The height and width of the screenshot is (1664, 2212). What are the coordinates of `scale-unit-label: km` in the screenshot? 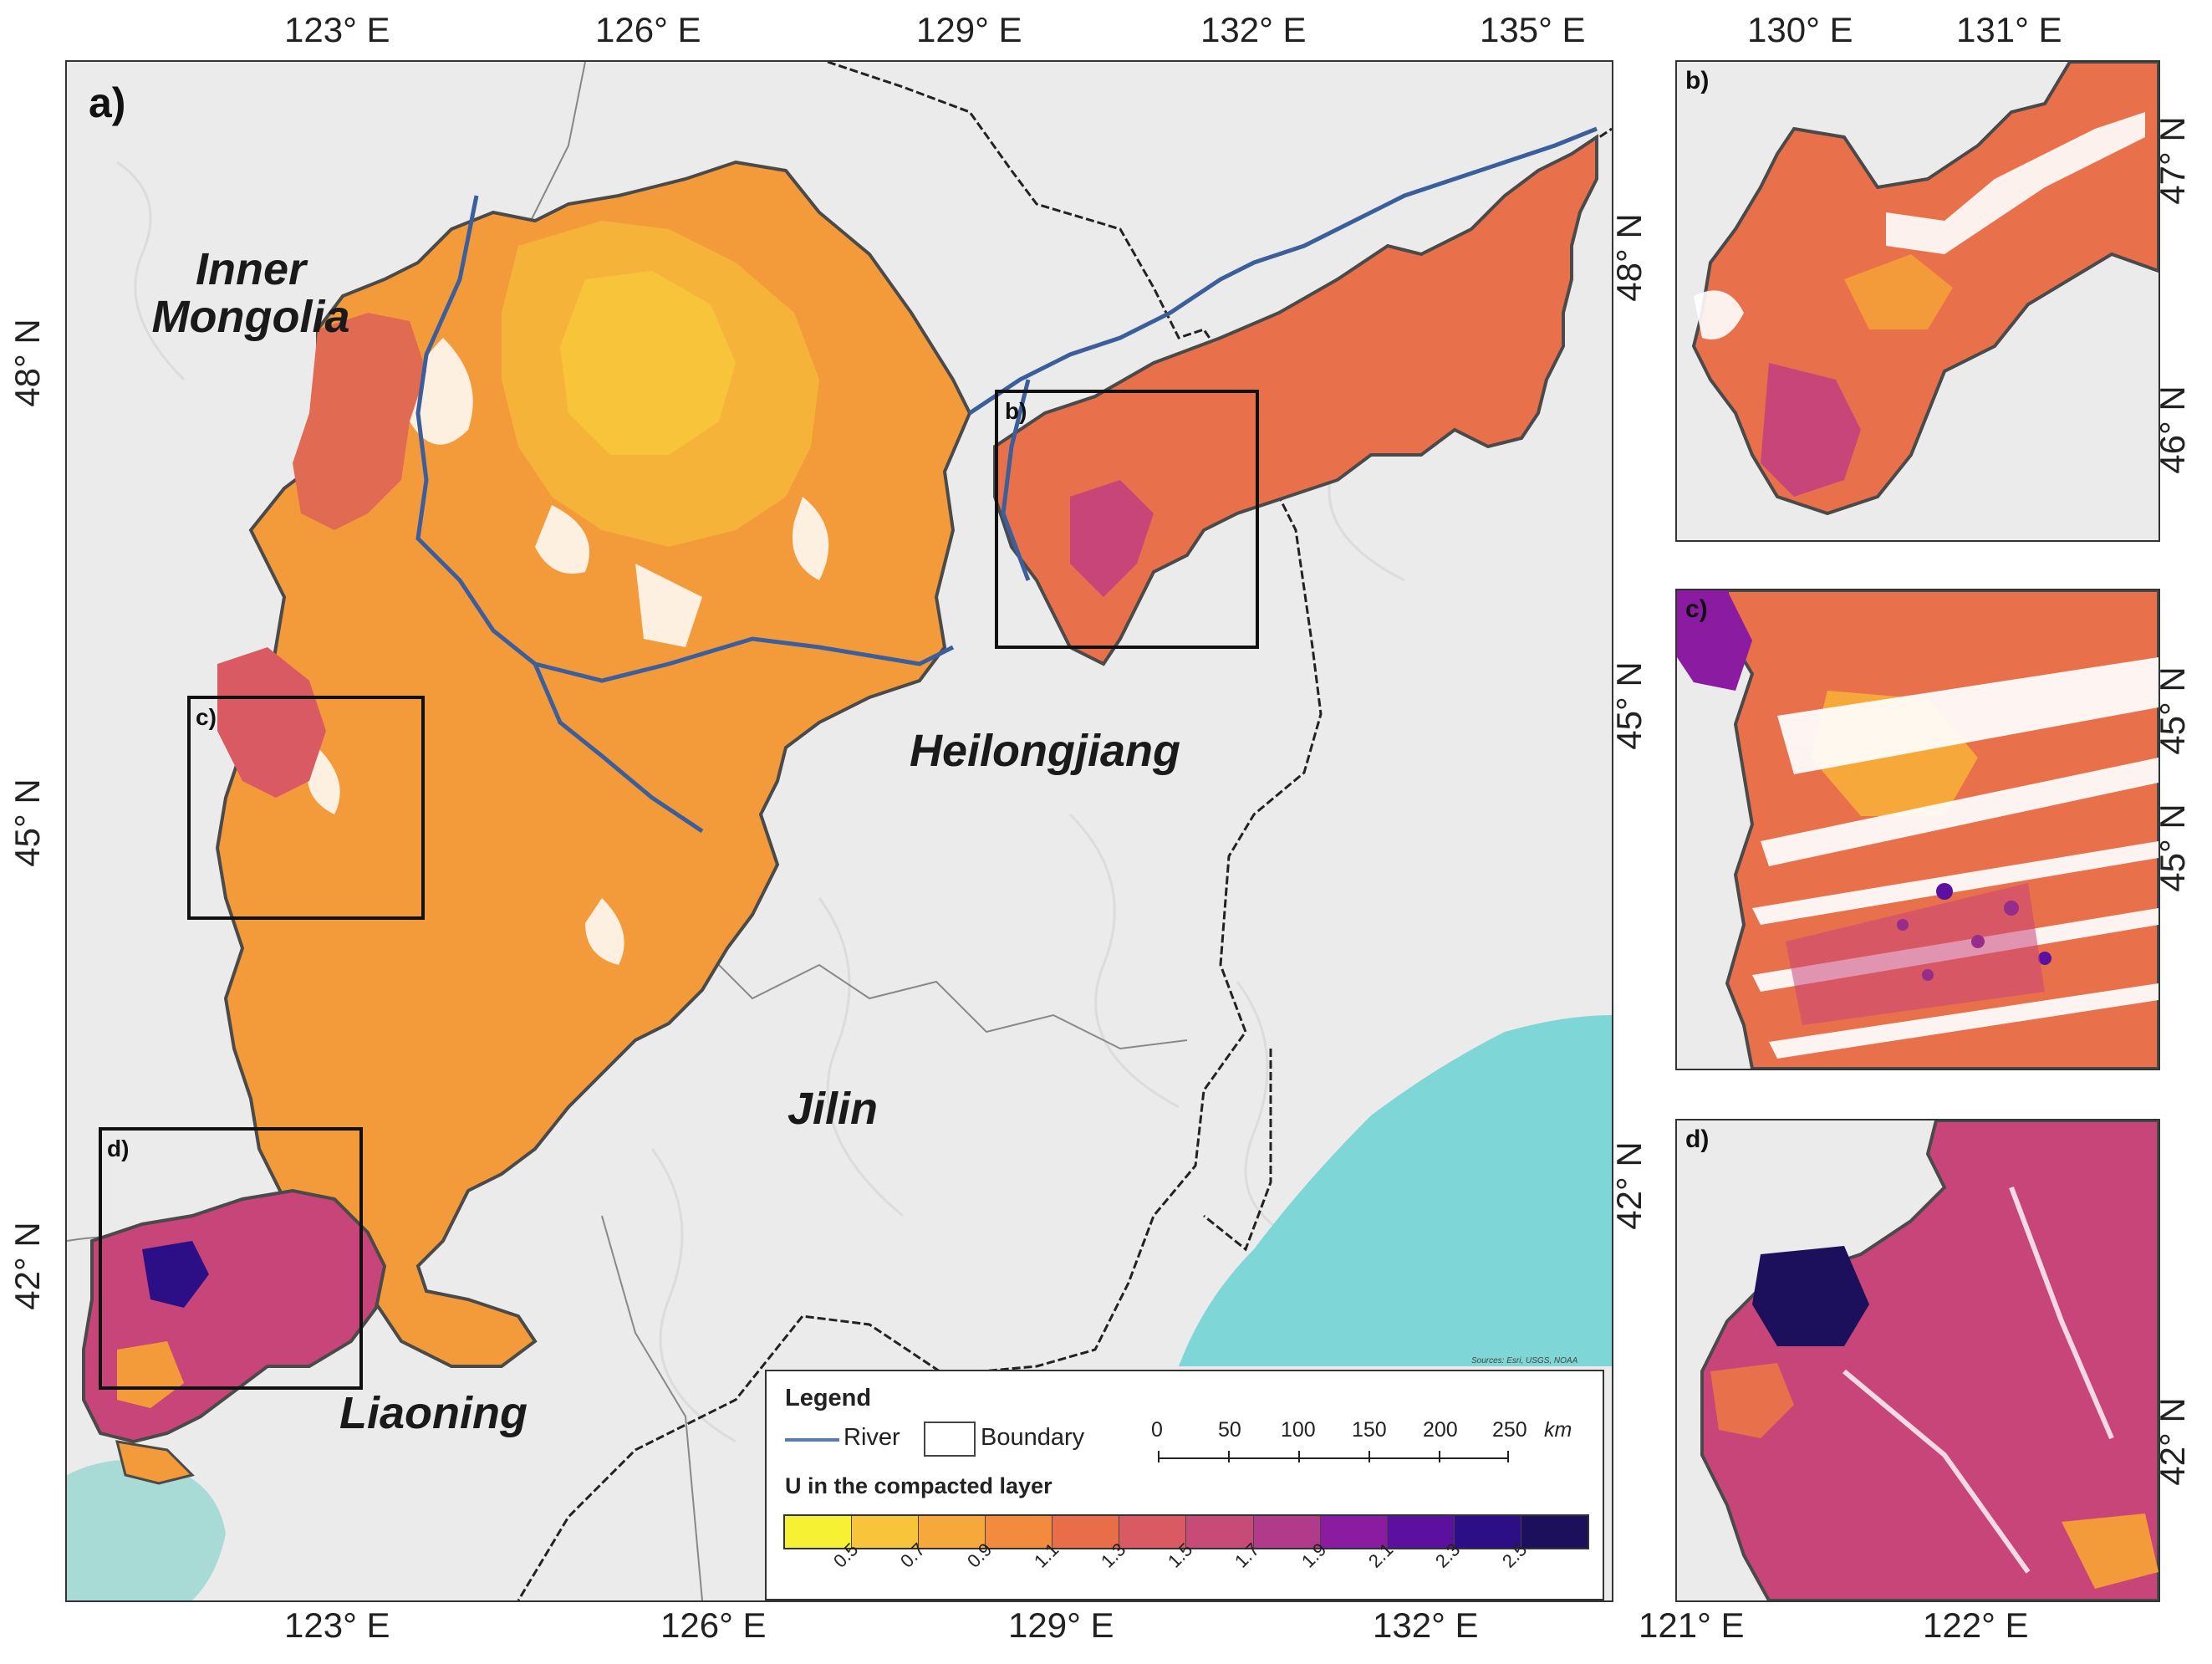 It's located at (1558, 1430).